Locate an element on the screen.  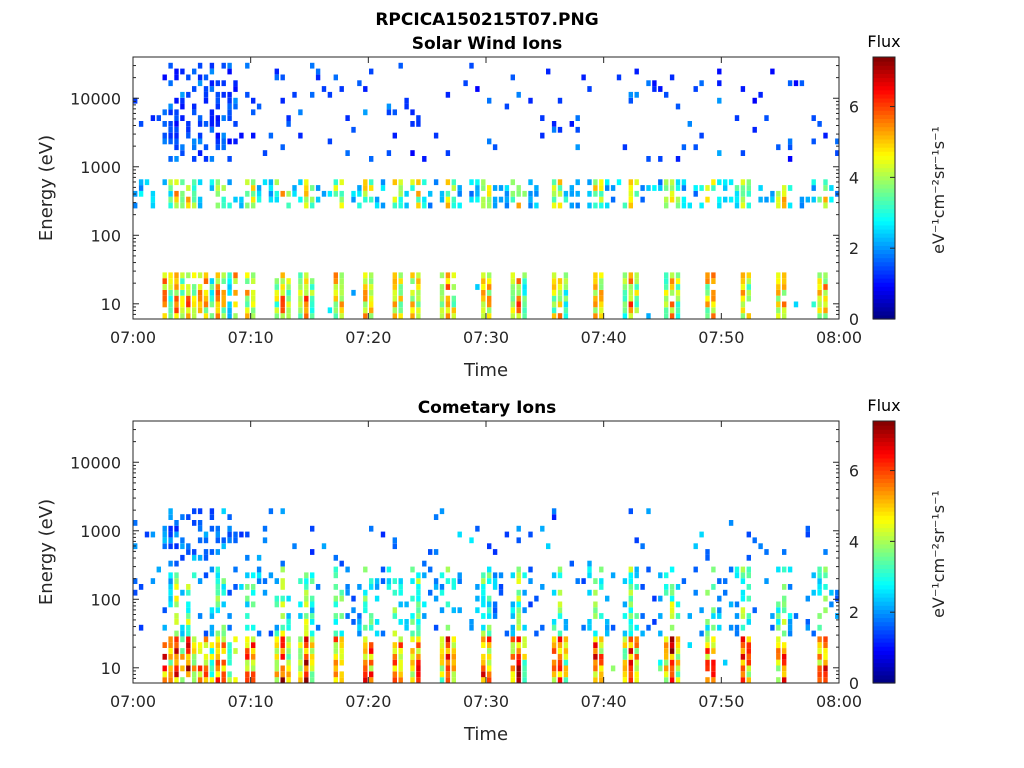
colorbar-tick-label: 2 is located at coordinates (854, 248).